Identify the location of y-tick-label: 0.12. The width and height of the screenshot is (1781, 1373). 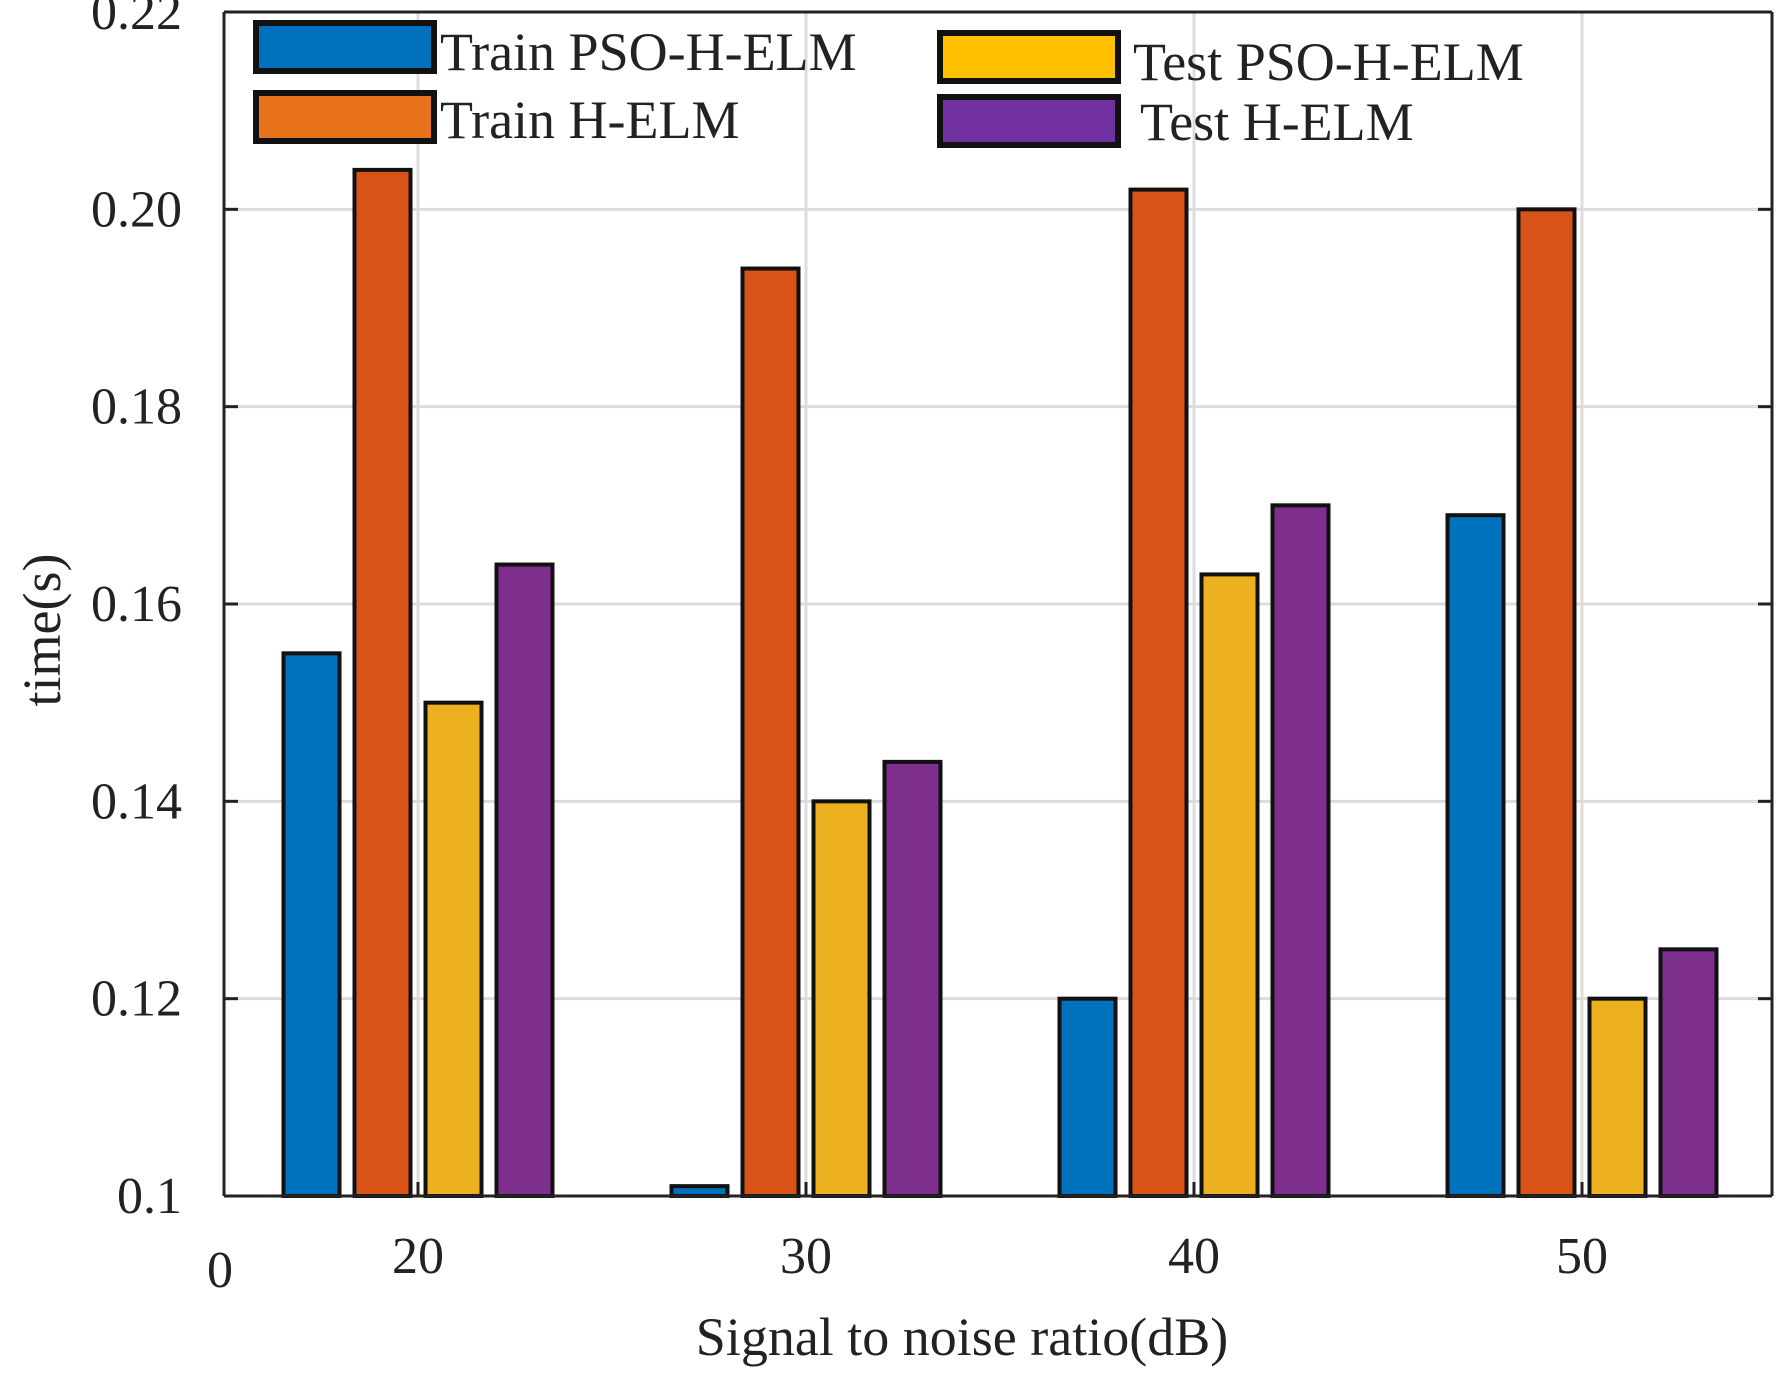
(136, 999).